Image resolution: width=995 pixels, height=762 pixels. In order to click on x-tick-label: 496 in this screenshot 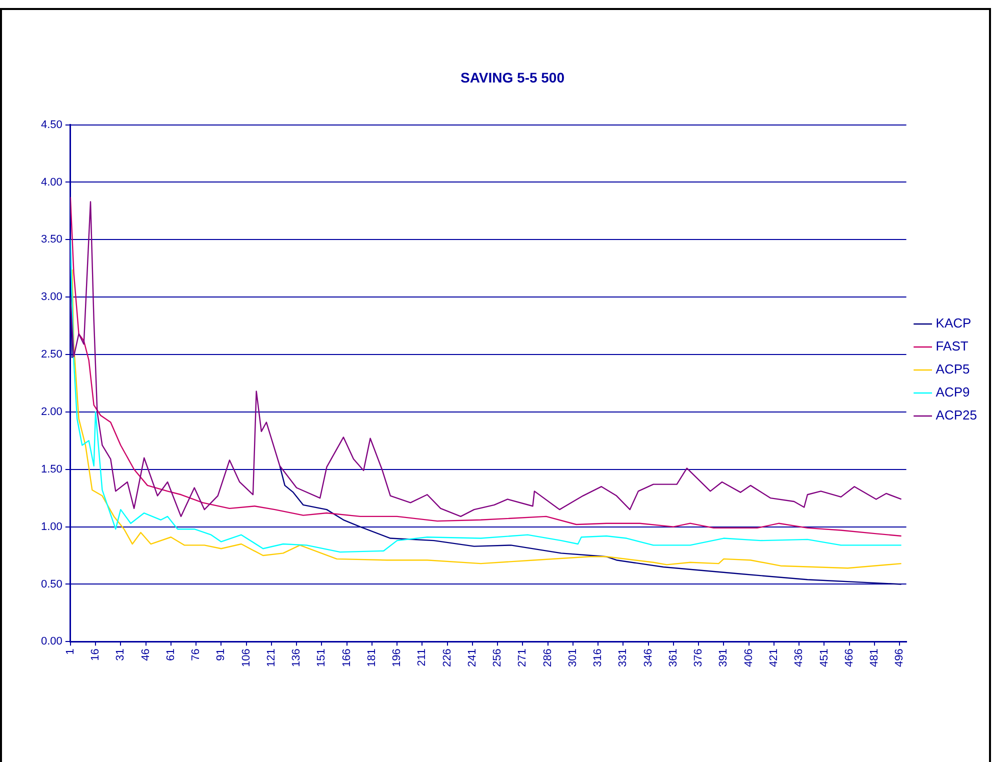, I will do `click(900, 658)`.